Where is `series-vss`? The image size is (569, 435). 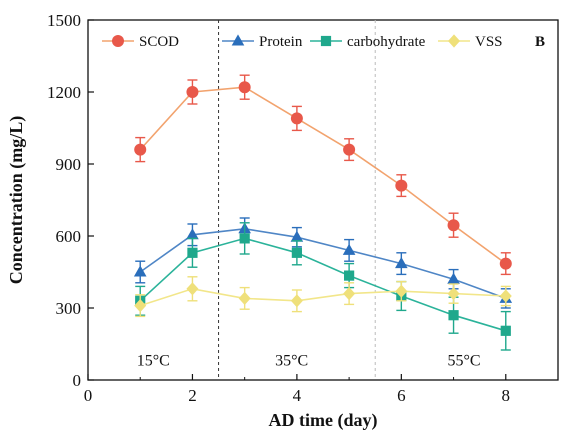
series-vss is located at coordinates (323, 297).